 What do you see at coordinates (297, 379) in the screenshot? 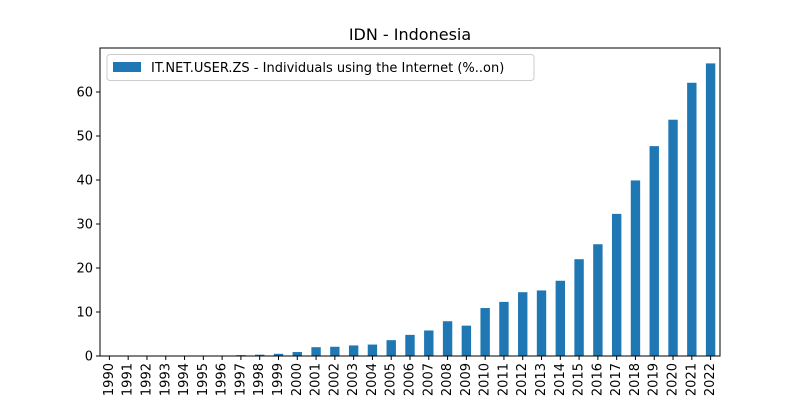
I see `x-tick-label: 2000` at bounding box center [297, 379].